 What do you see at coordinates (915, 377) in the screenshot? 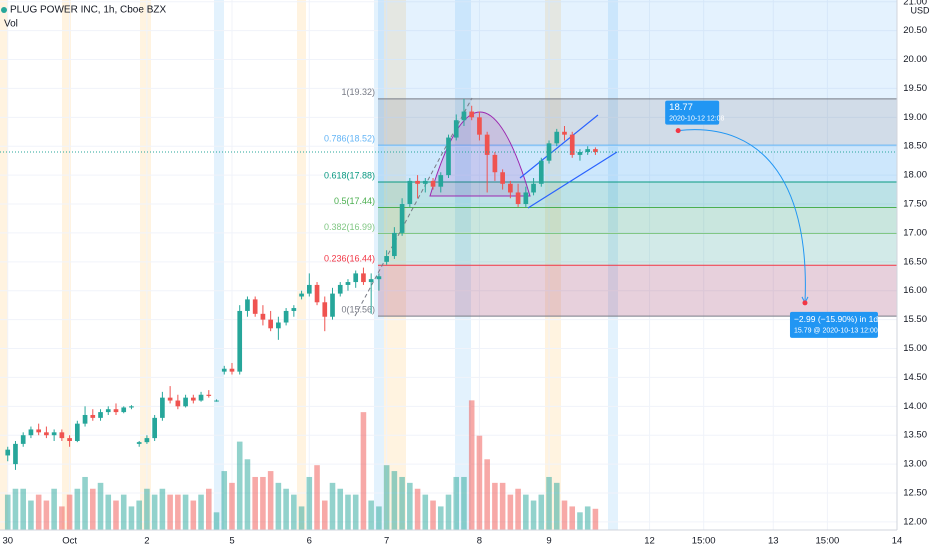
I see `y-tick-label: 14.50` at bounding box center [915, 377].